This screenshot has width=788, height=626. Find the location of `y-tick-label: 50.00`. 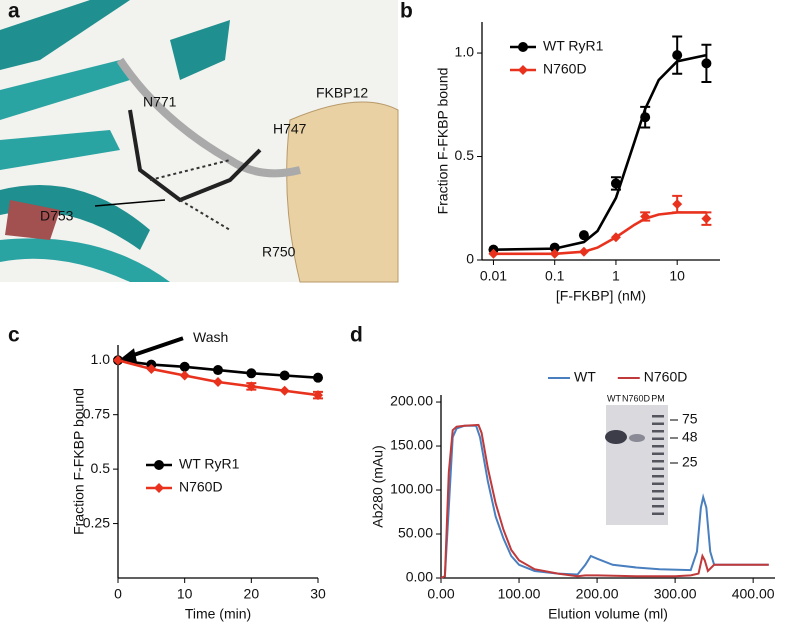

y-tick-label: 50.00 is located at coordinates (415, 533).